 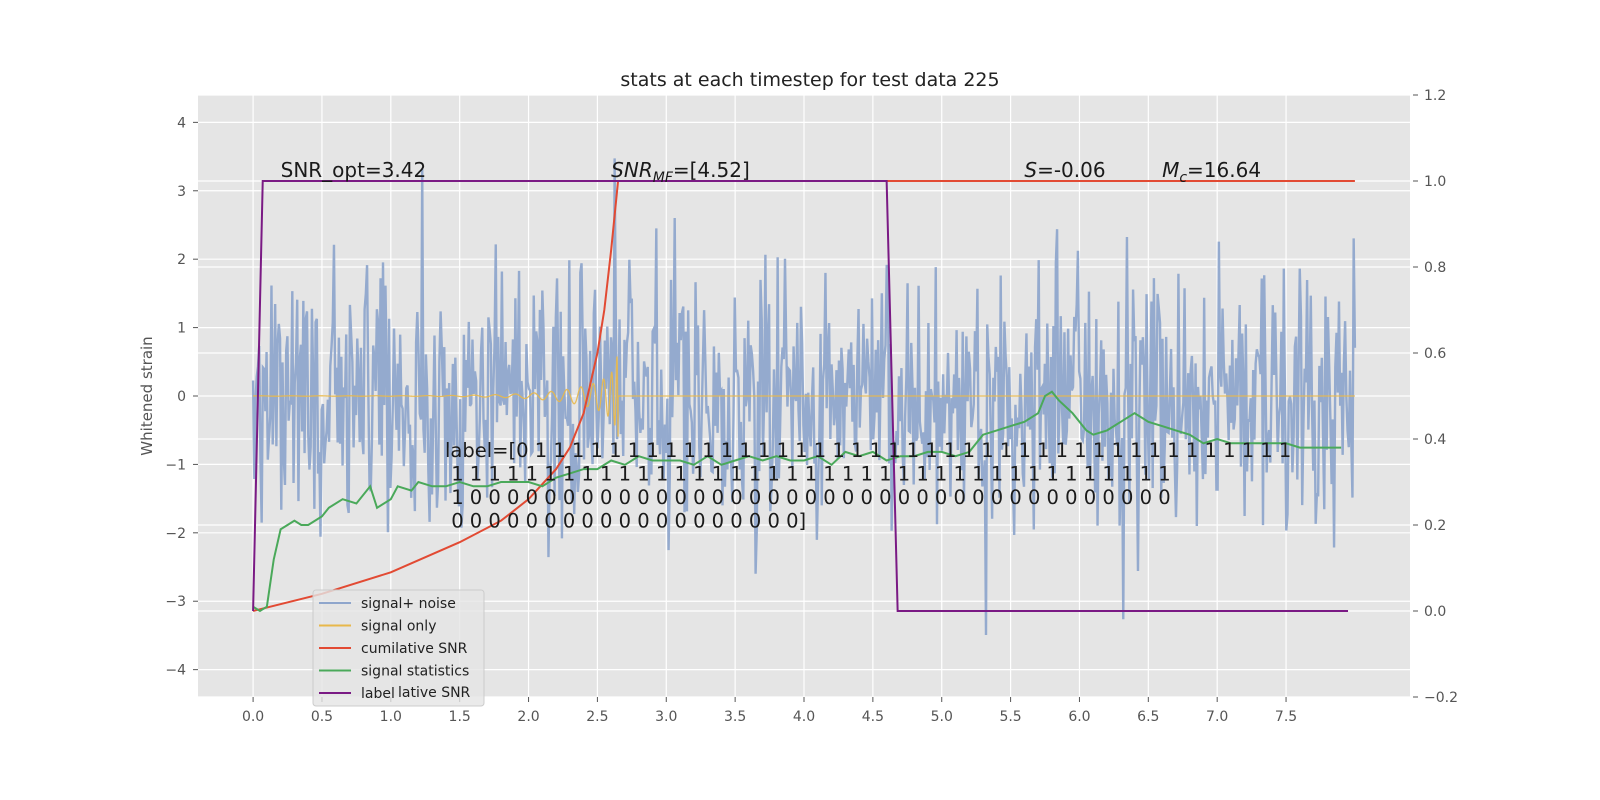 What do you see at coordinates (391, 717) in the screenshot?
I see `x-tick-label: 1.0` at bounding box center [391, 717].